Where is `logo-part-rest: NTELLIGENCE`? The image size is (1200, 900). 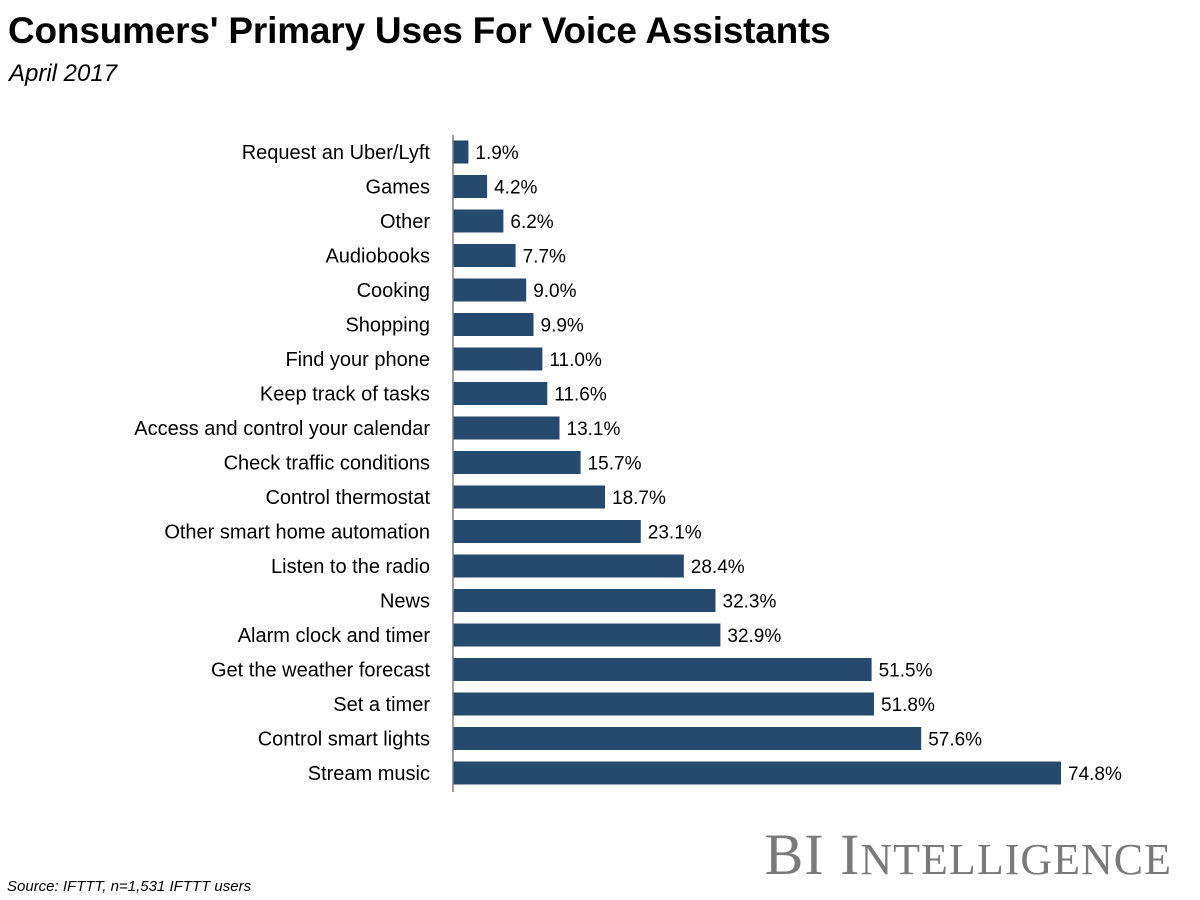
logo-part-rest: NTELLIGENCE is located at coordinates (1016, 859).